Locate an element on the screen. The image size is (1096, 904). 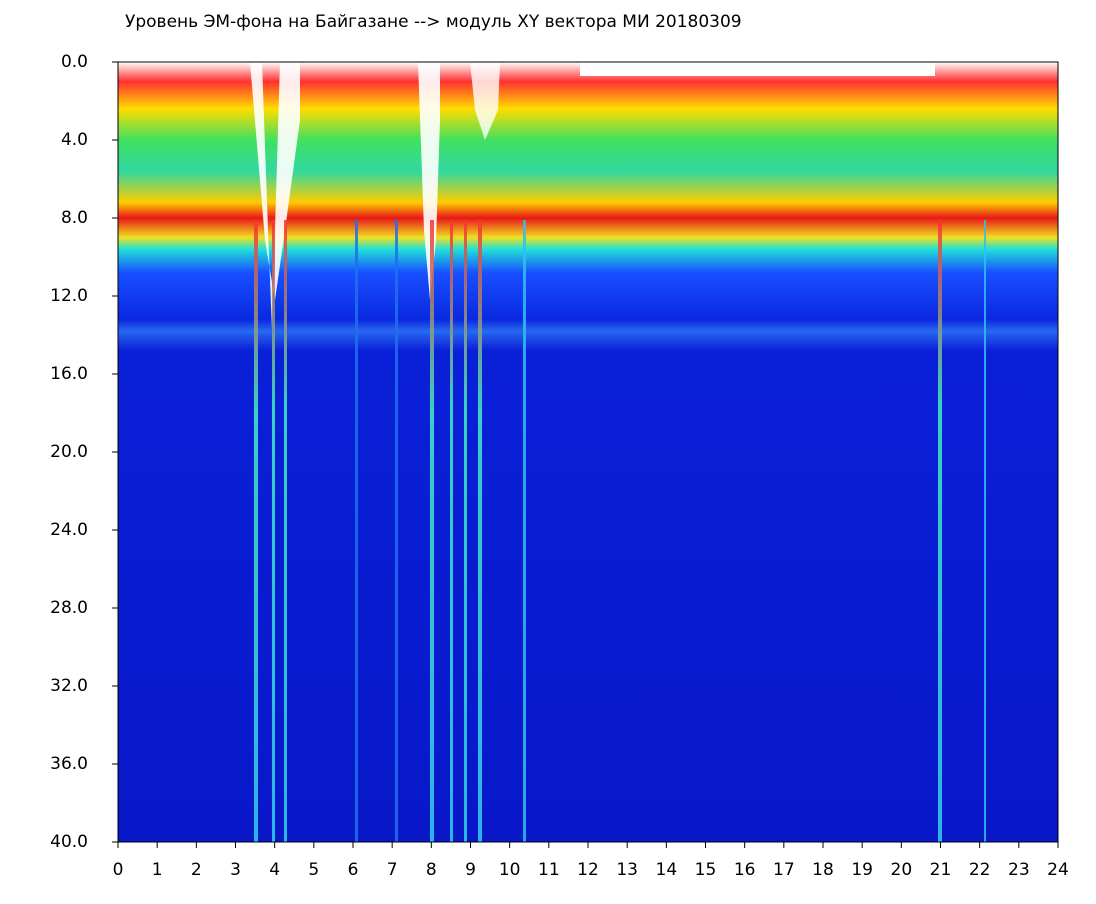
y-tick-label: 8.0 is located at coordinates (74, 218).